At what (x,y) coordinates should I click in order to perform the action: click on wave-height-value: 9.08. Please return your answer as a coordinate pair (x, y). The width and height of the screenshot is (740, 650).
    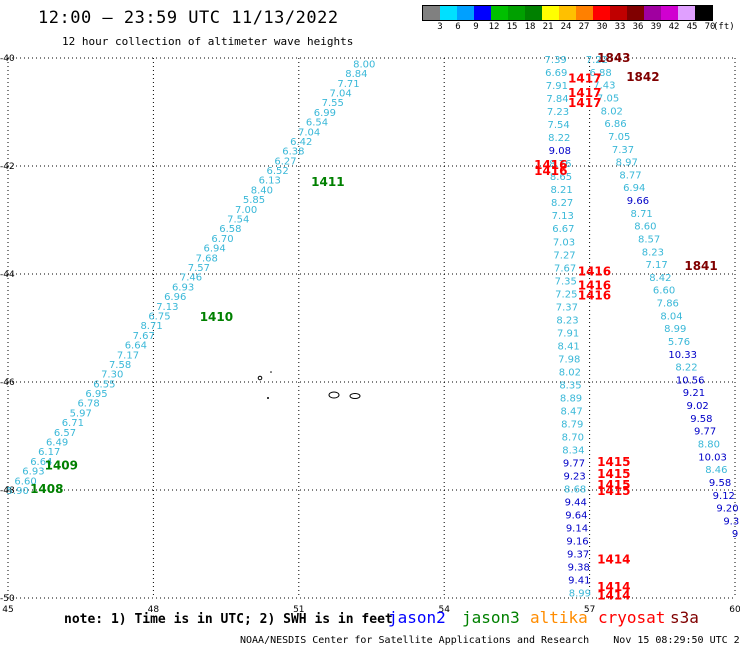
    Looking at the image, I should click on (560, 151).